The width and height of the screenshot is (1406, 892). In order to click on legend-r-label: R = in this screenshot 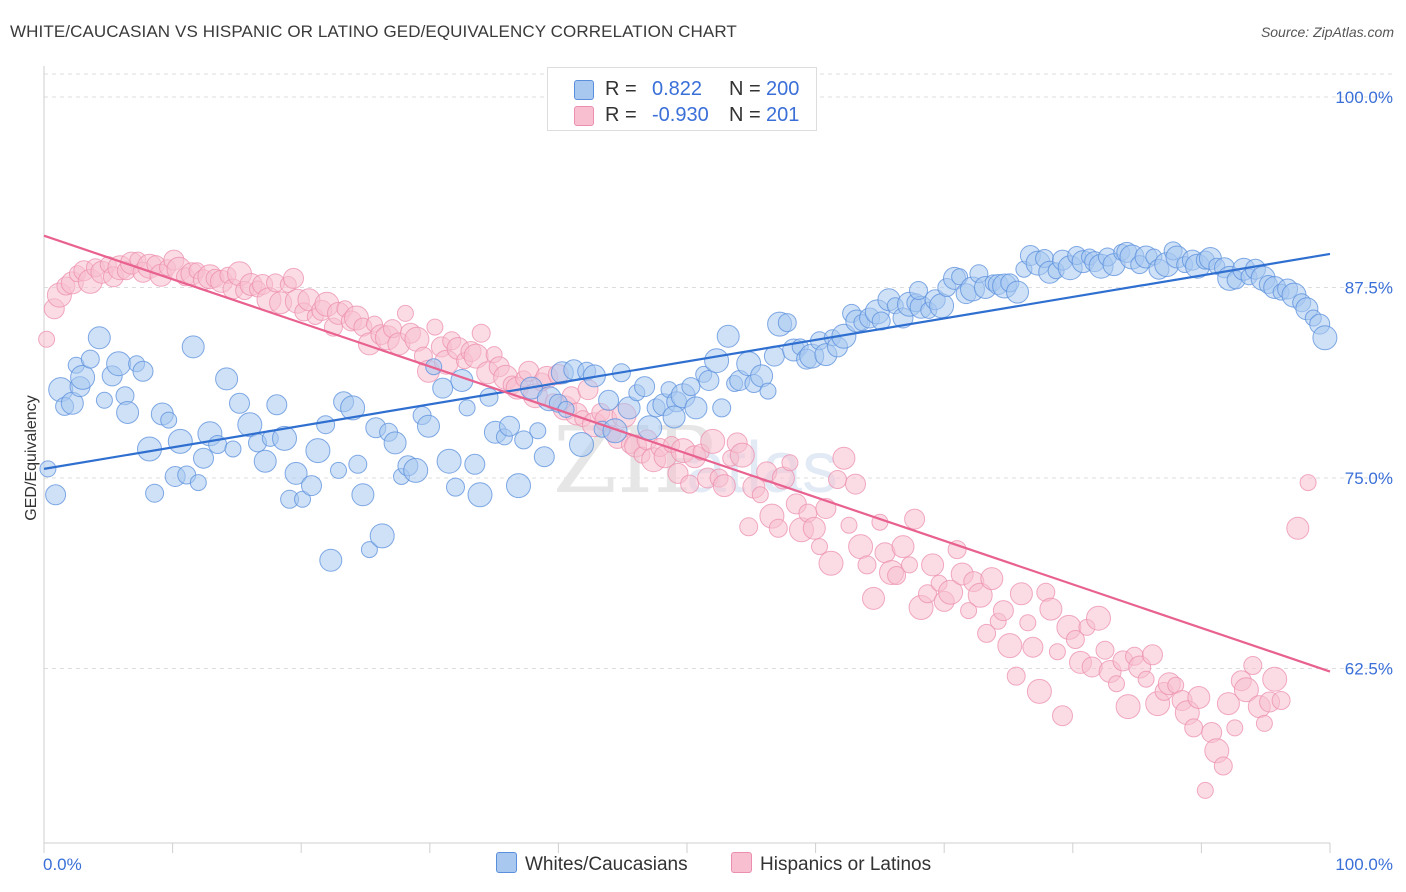, I will do `click(621, 115)`.